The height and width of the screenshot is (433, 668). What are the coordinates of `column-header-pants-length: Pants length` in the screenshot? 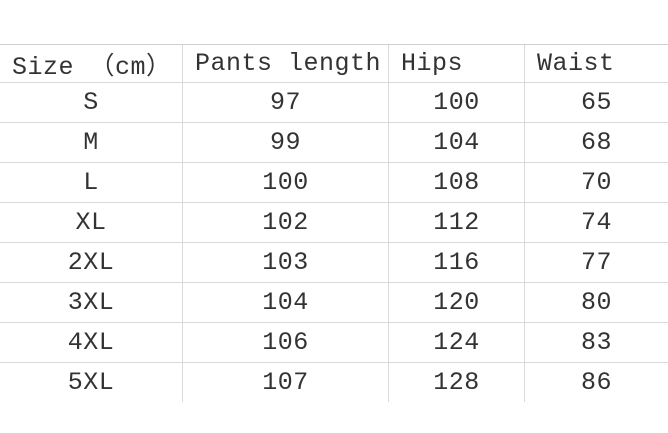 It's located at (285, 63).